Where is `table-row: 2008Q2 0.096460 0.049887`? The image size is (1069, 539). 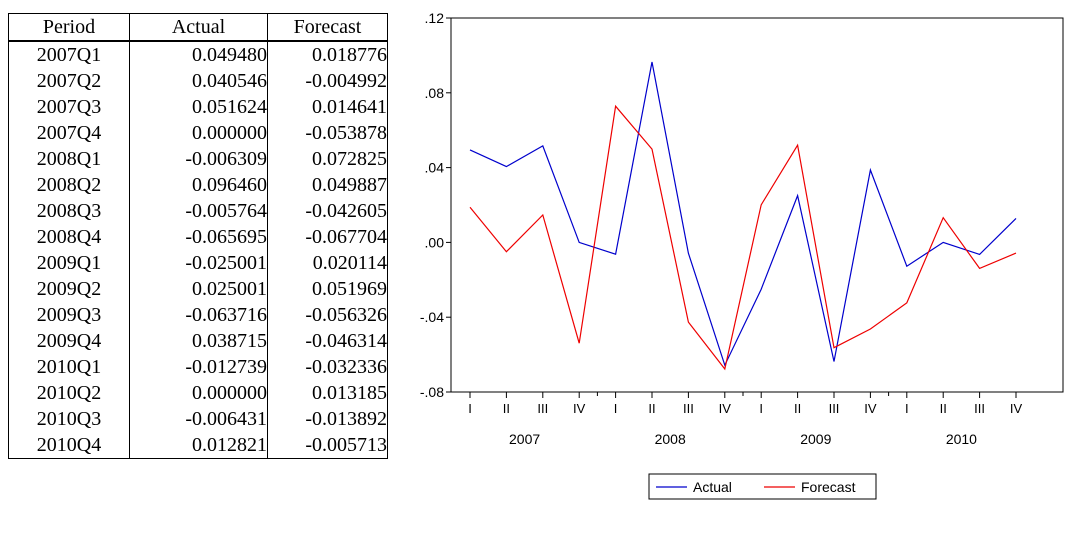
table-row: 2008Q2 0.096460 0.049887 is located at coordinates (198, 185).